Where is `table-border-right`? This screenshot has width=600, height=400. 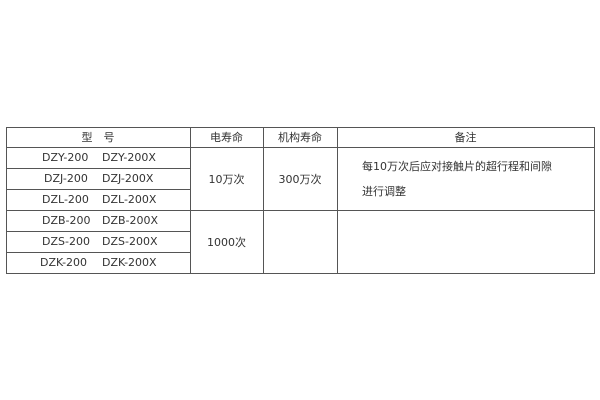
table-border-right is located at coordinates (594, 200).